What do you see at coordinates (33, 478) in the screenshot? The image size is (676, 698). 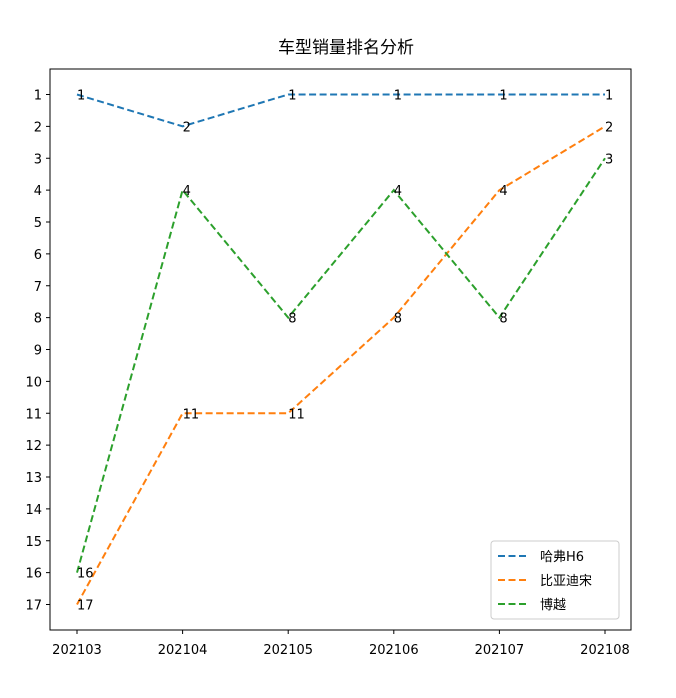 I see `y-tick-label: 13` at bounding box center [33, 478].